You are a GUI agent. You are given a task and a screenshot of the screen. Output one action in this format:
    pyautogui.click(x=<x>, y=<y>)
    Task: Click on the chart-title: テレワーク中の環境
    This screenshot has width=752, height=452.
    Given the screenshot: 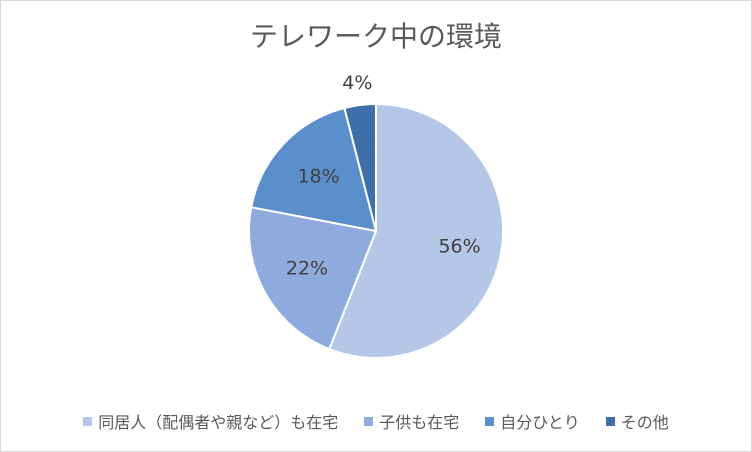 What is the action you would take?
    pyautogui.click(x=375, y=36)
    